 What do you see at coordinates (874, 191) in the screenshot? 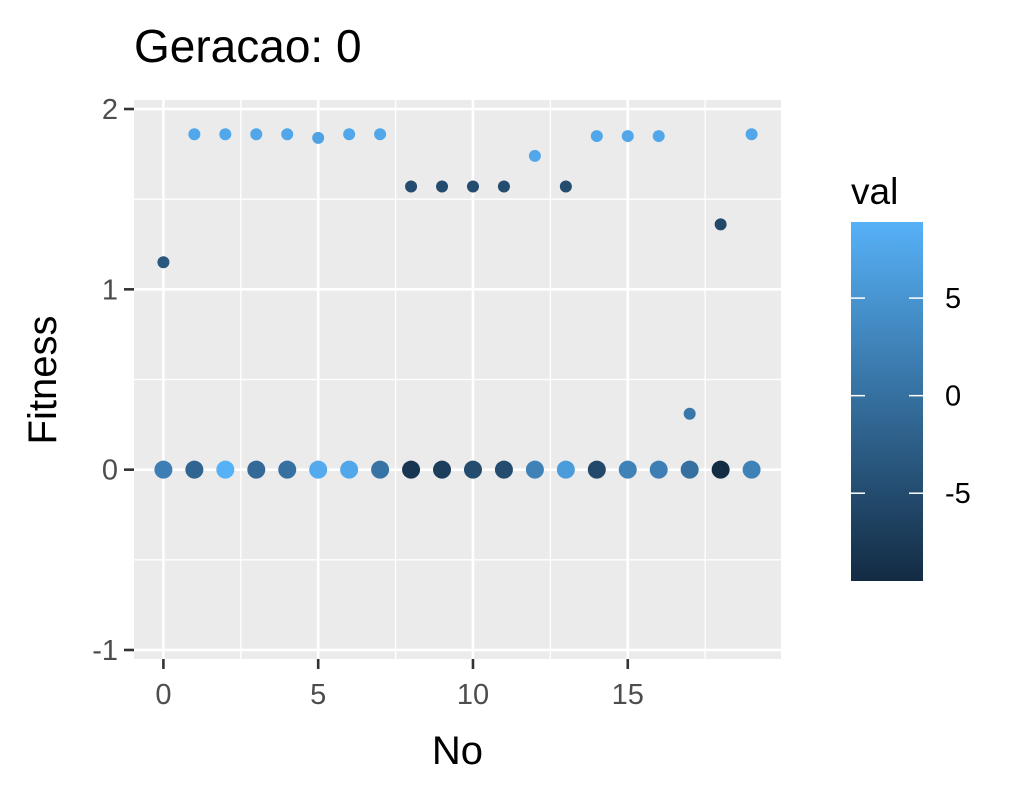
I see `legend-title: val` at bounding box center [874, 191].